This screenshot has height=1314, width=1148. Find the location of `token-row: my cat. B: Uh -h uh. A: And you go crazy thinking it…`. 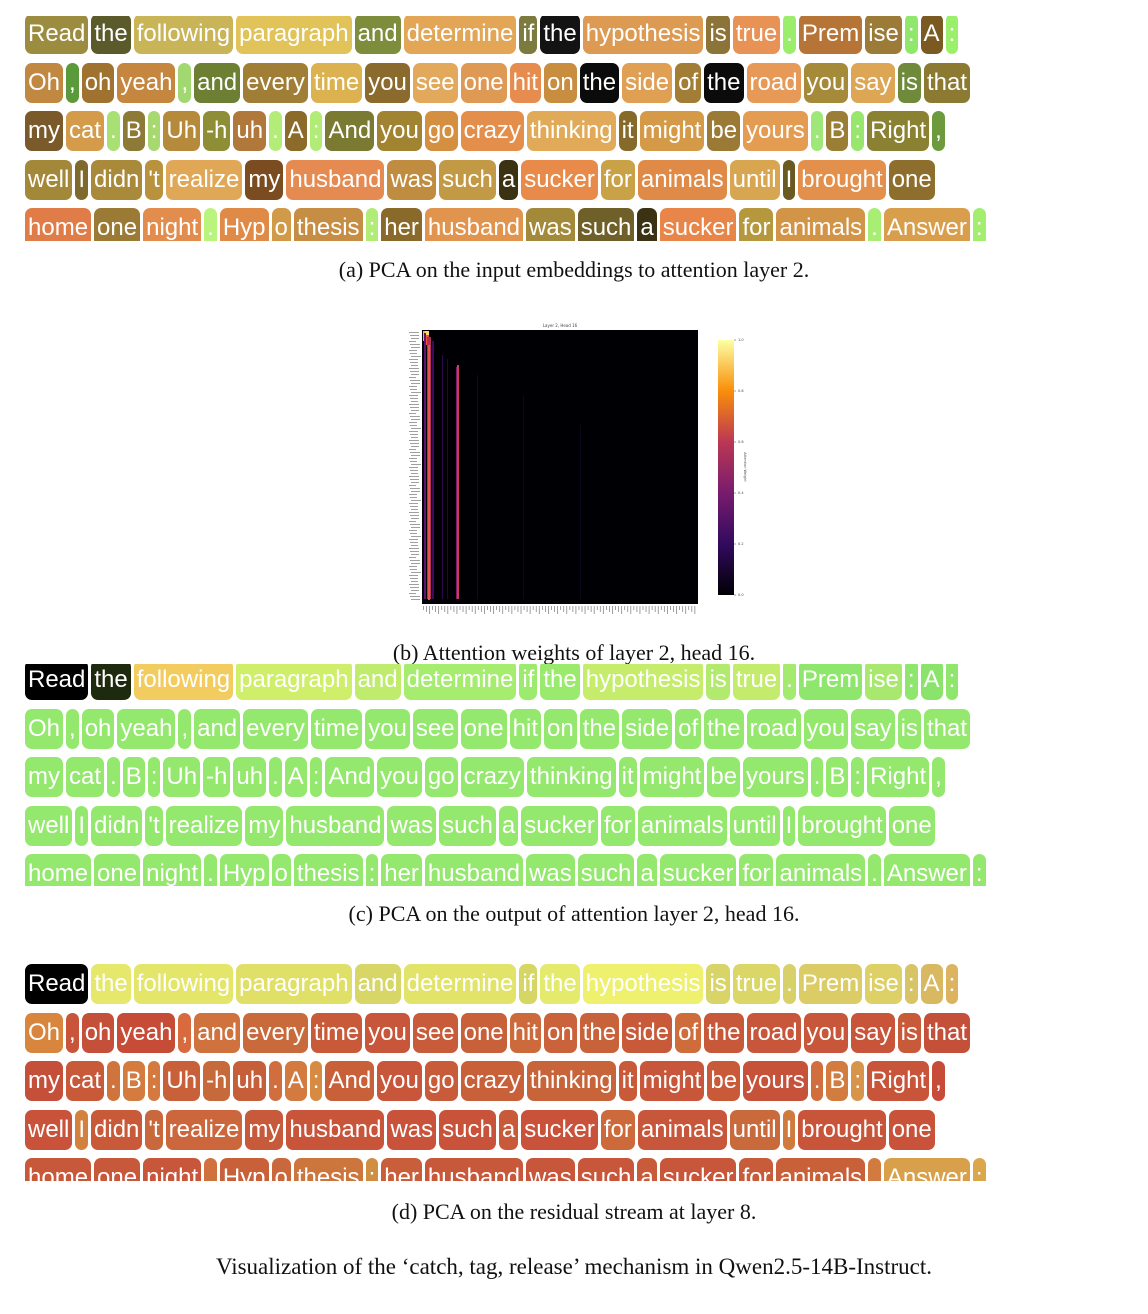

token-row: my cat. B: Uh -h uh. A: And you go crazy thinking it… is located at coordinates (486, 131).